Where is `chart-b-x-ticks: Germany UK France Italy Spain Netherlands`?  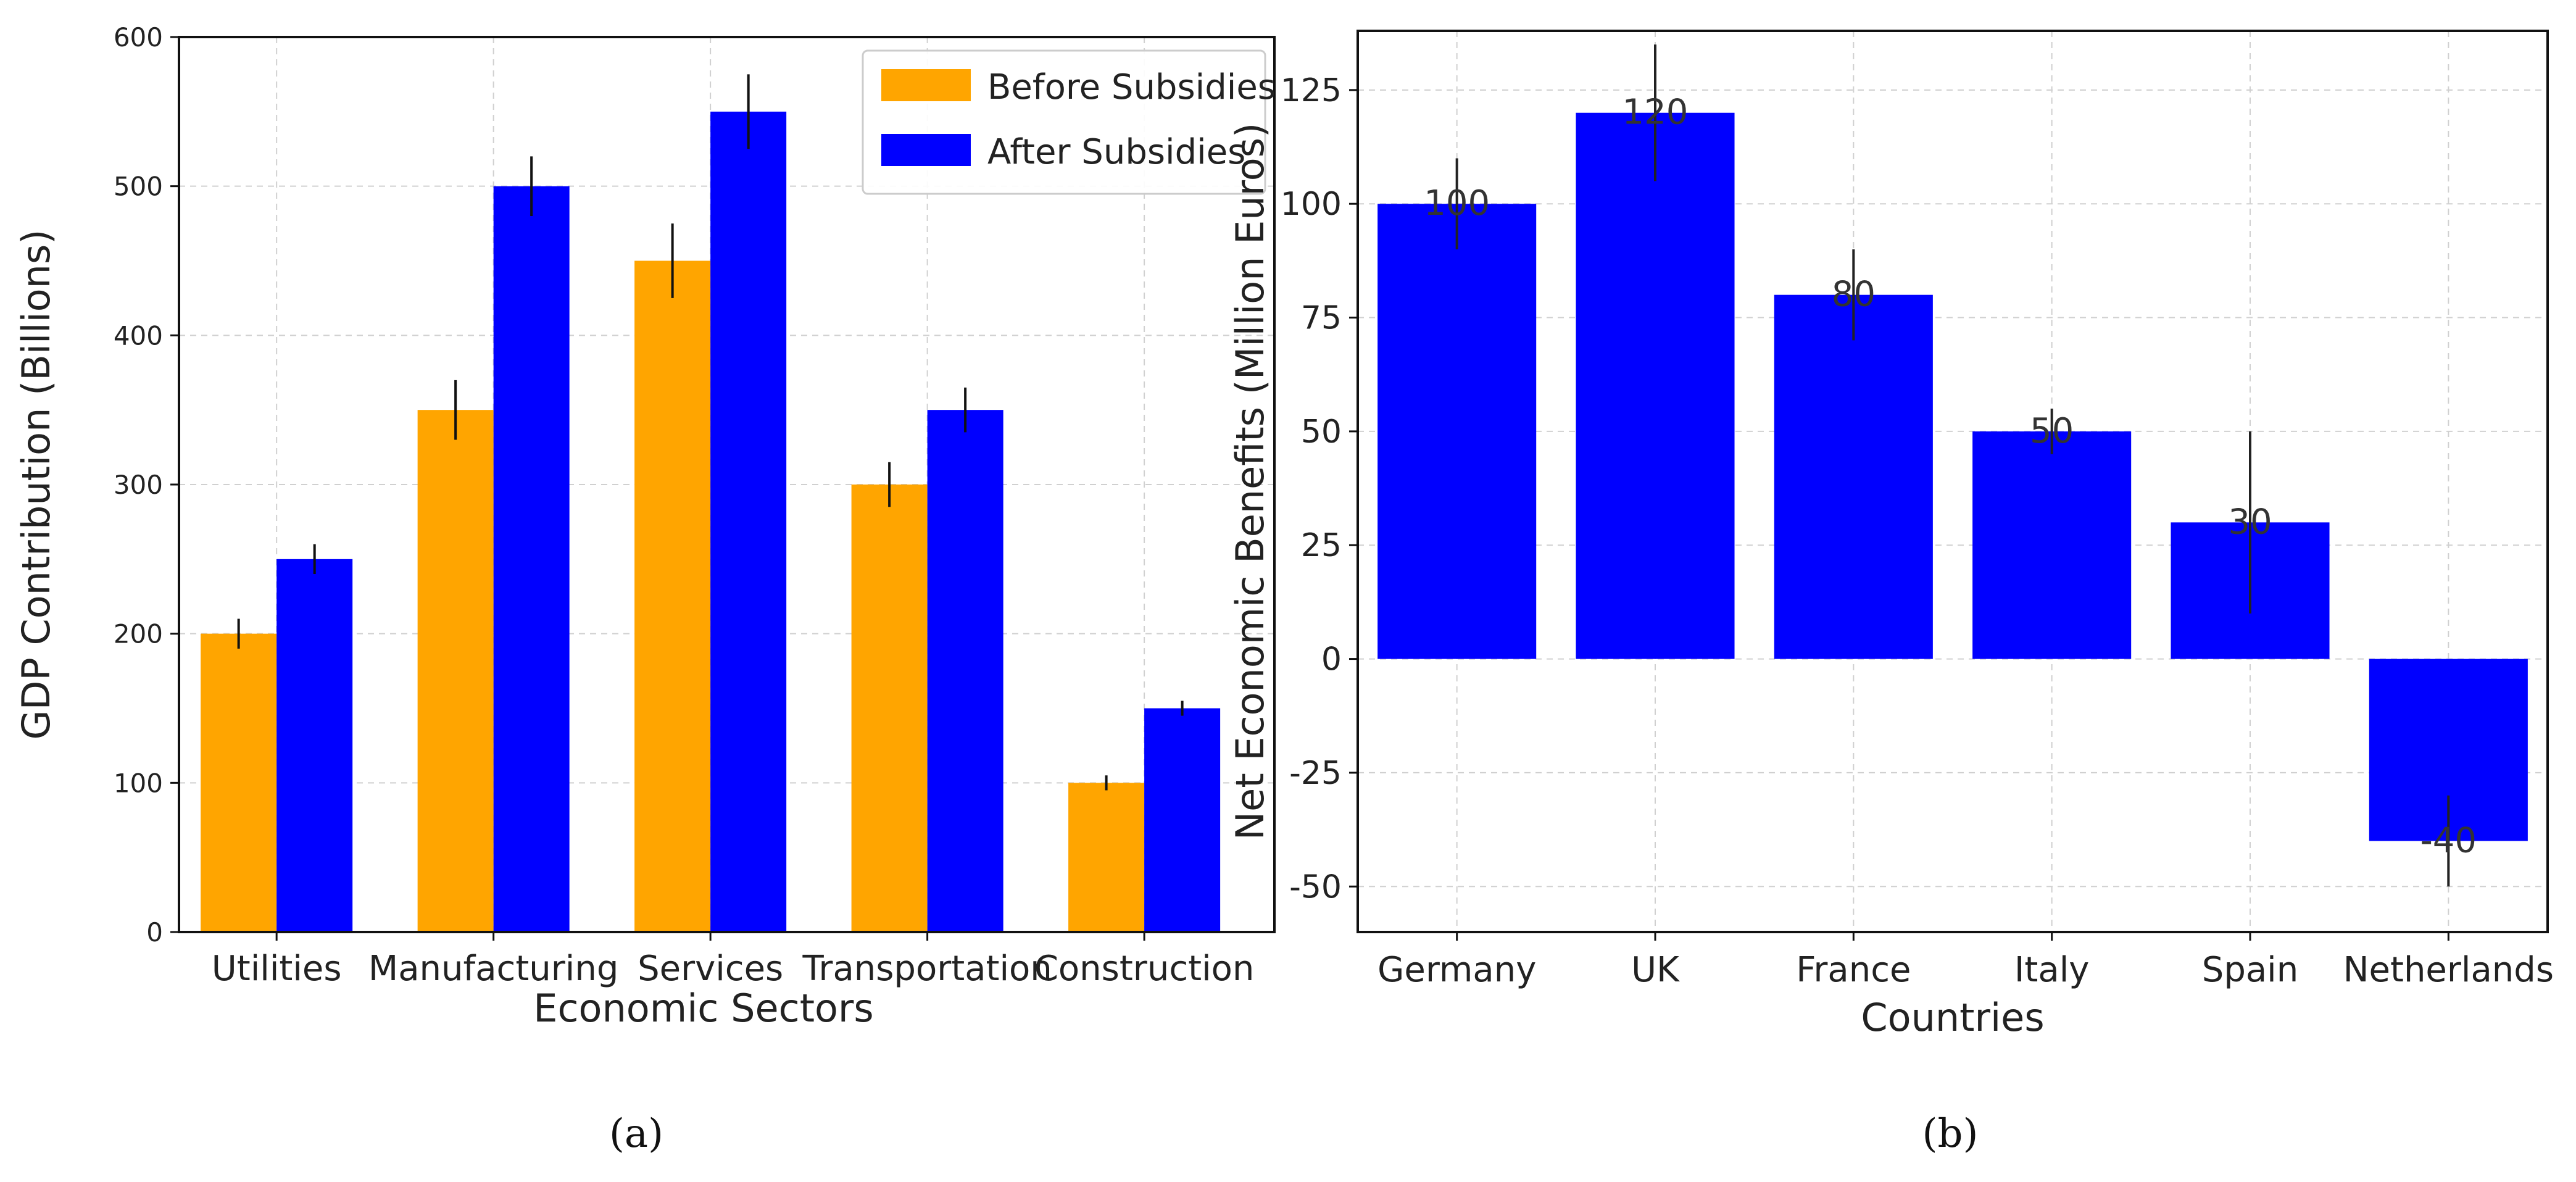
chart-b-x-ticks: Germany UK France Italy Spain Netherlands is located at coordinates (1965, 961).